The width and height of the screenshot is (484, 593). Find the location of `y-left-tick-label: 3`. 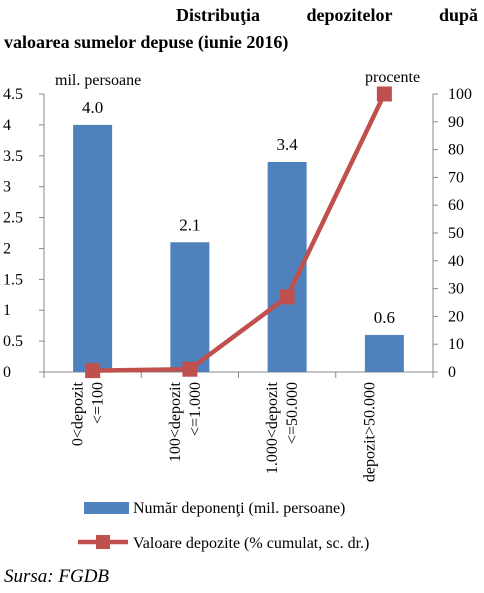

y-left-tick-label: 3 is located at coordinates (7, 187).